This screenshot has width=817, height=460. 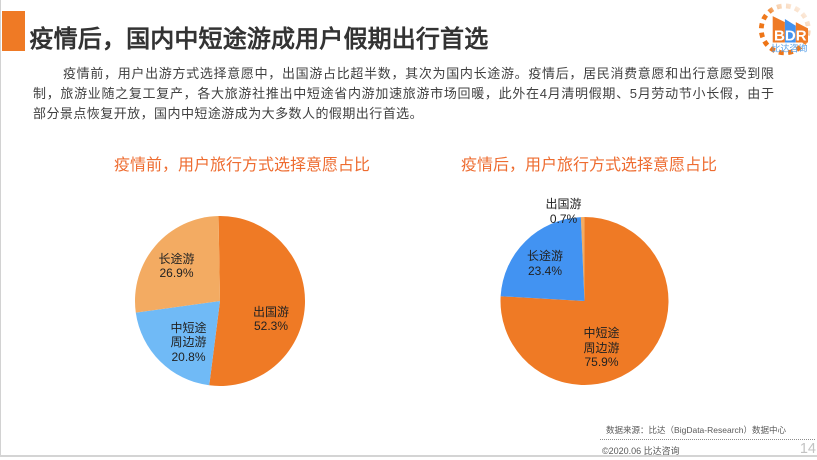 What do you see at coordinates (789, 47) in the screenshot?
I see `svg-text: 比达咨询` at bounding box center [789, 47].